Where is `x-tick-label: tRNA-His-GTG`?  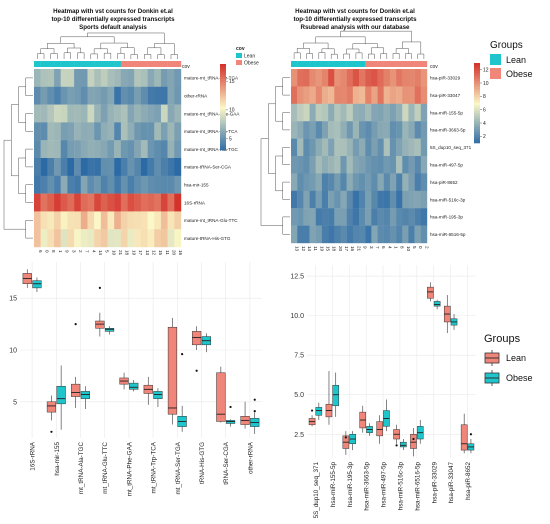 x-tick-label: tRNA-His-GTG is located at coordinates (202, 463).